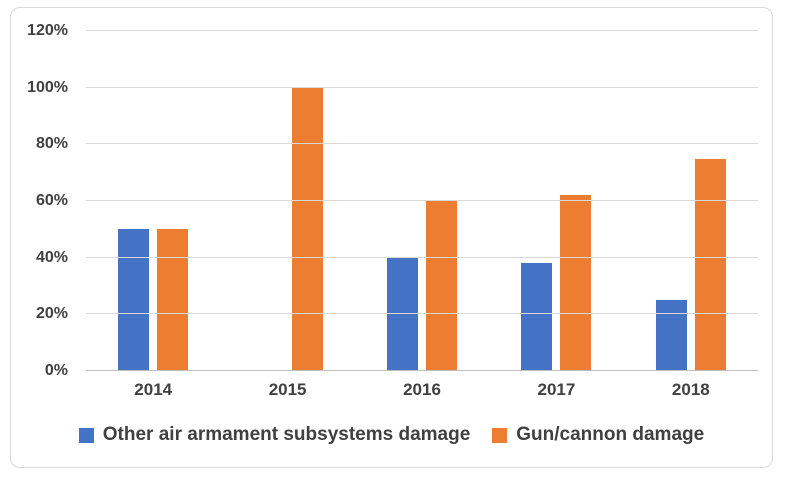 The width and height of the screenshot is (789, 478). What do you see at coordinates (47, 30) in the screenshot?
I see `y-tick-label: 120%` at bounding box center [47, 30].